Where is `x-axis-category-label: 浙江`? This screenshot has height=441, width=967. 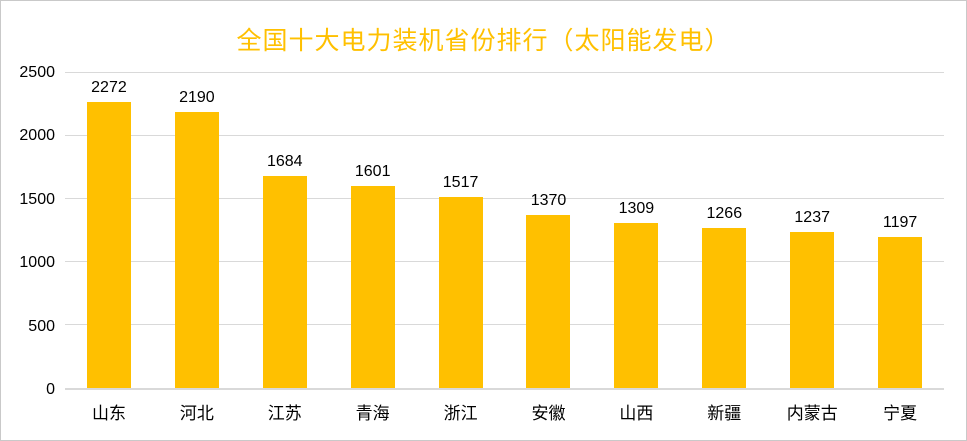
x-axis-category-label: 浙江 is located at coordinates (460, 413).